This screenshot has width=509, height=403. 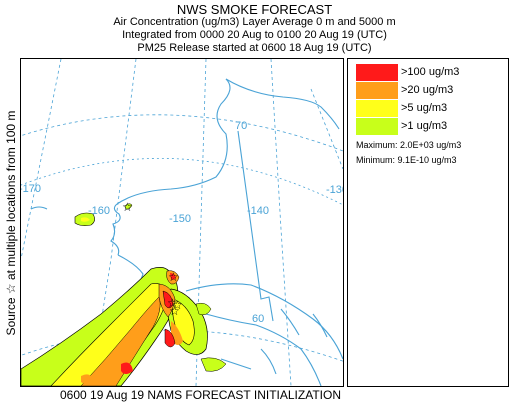 I want to click on legend-maximum: Maximum: 2.0E+03 ug/m3, so click(x=409, y=145).